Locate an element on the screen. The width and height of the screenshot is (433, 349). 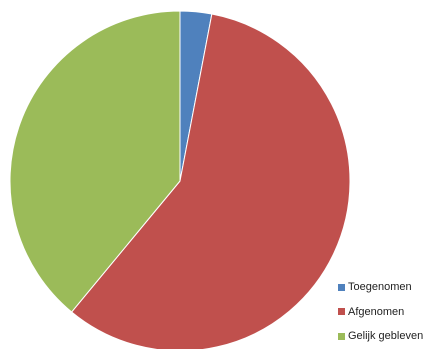
legend-label-toegenomen: Toegenomen is located at coordinates (380, 287).